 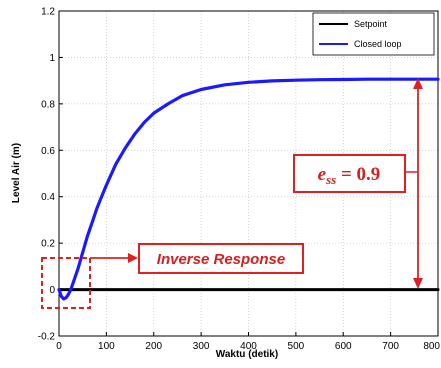 What do you see at coordinates (358, 174) in the screenshot?
I see `ess-value: = 0.9` at bounding box center [358, 174].